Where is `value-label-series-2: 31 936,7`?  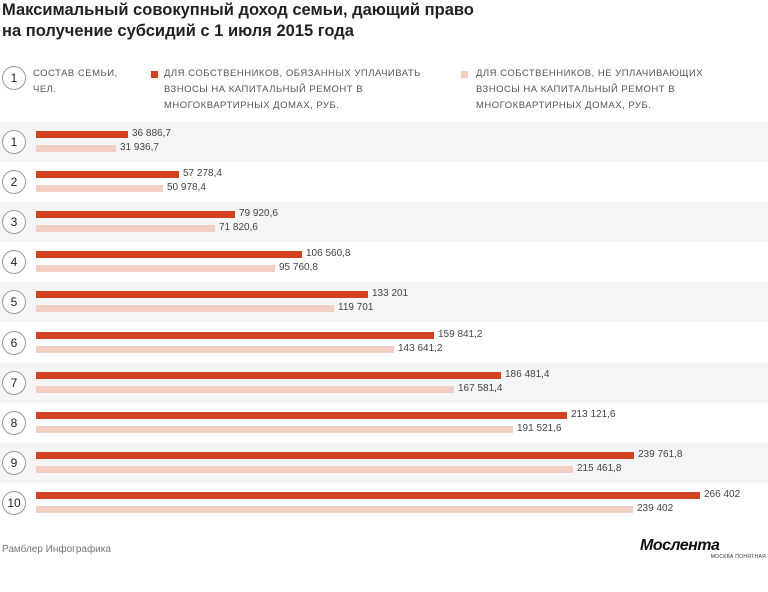
value-label-series-2: 31 936,7 is located at coordinates (139, 147).